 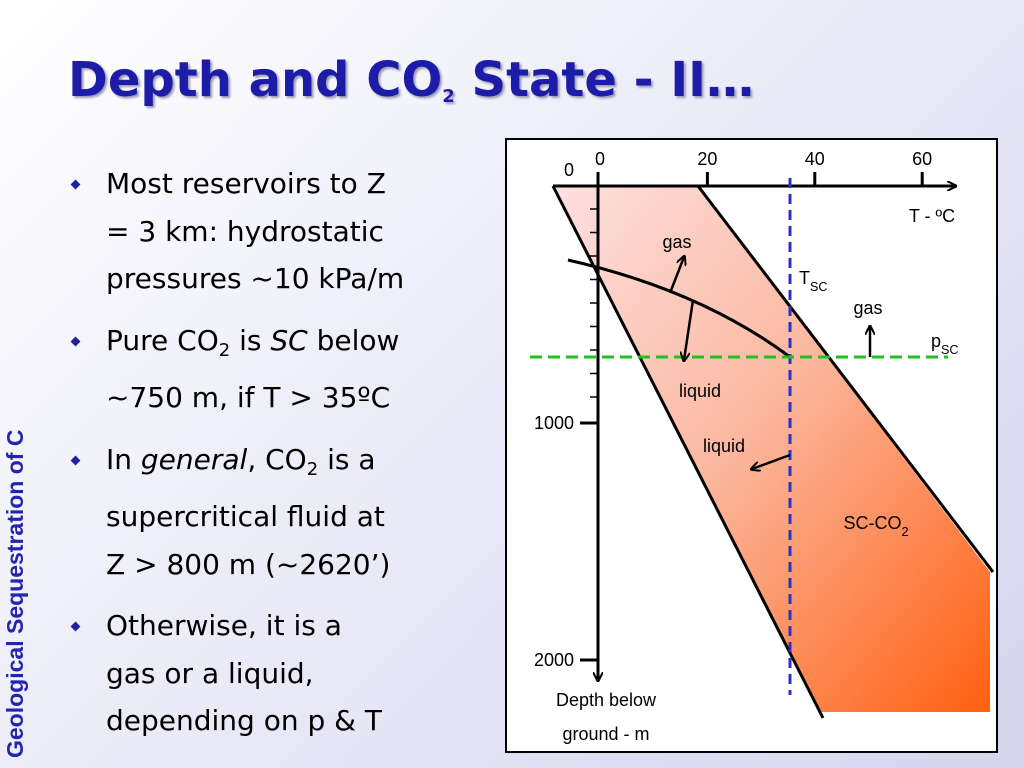 What do you see at coordinates (194, 459) in the screenshot?
I see `italic-text: general` at bounding box center [194, 459].